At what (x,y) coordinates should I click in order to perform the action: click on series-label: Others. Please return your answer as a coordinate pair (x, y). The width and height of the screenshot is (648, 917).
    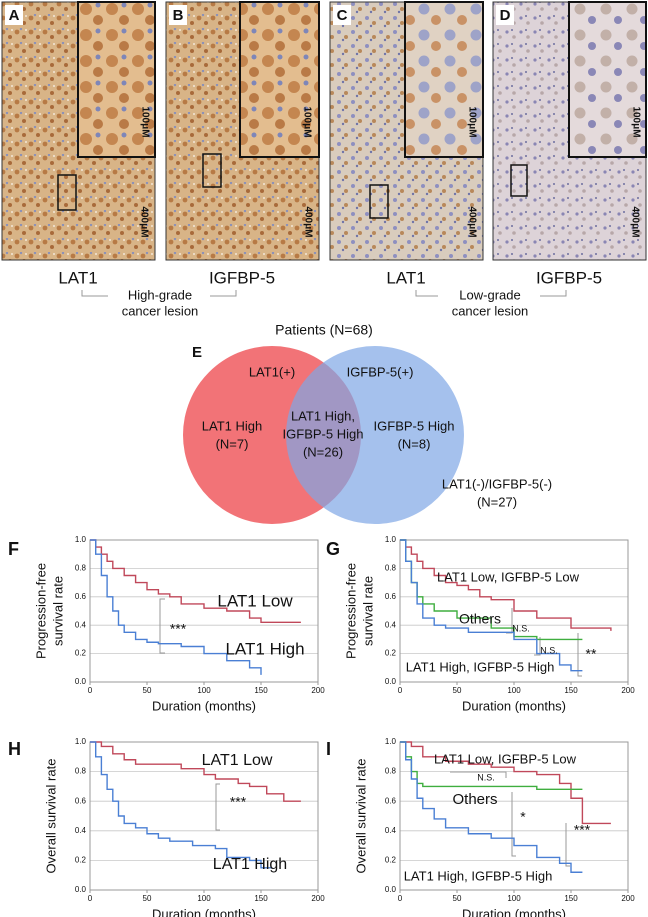
    Looking at the image, I should click on (474, 799).